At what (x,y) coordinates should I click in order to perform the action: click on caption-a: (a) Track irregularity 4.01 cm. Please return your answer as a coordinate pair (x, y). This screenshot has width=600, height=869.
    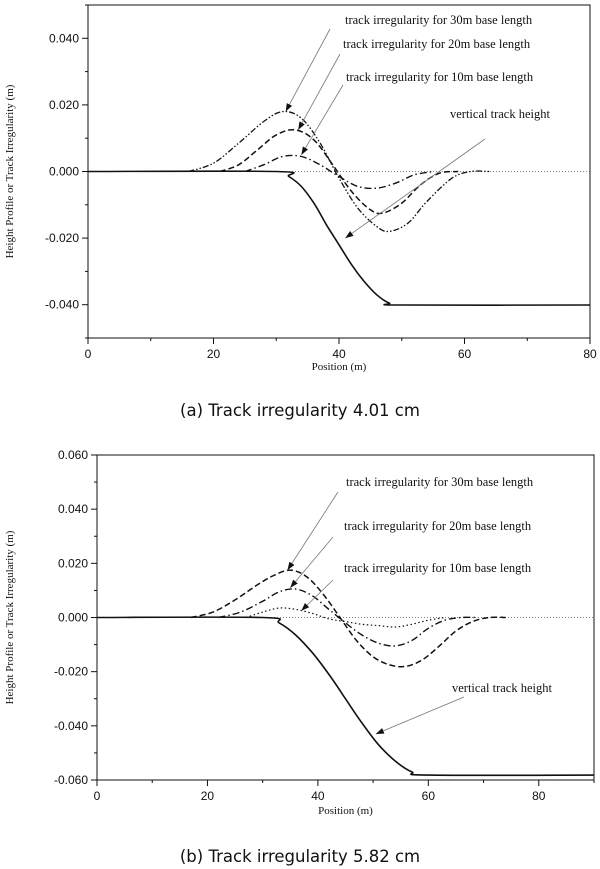
    Looking at the image, I should click on (300, 410).